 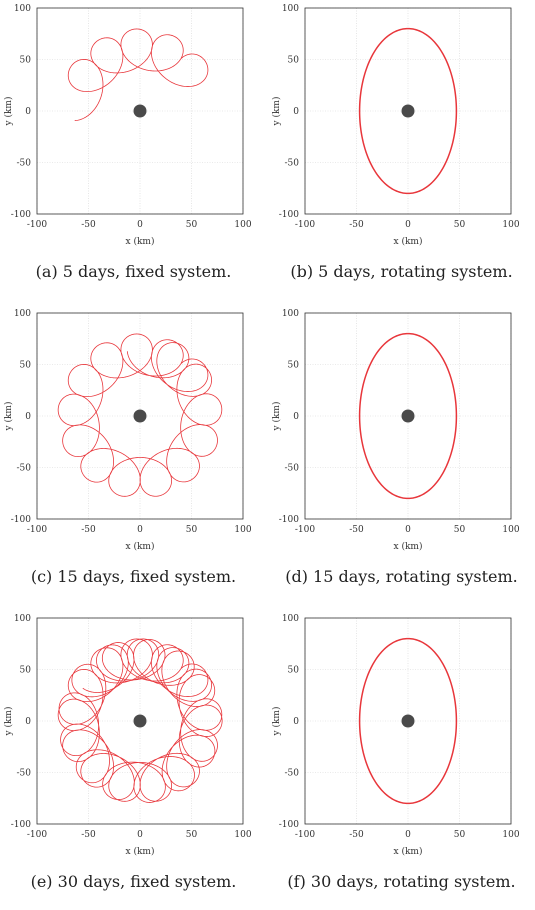 I want to click on panel-caption: (e) 30 days, fixed system., so click(x=133, y=881).